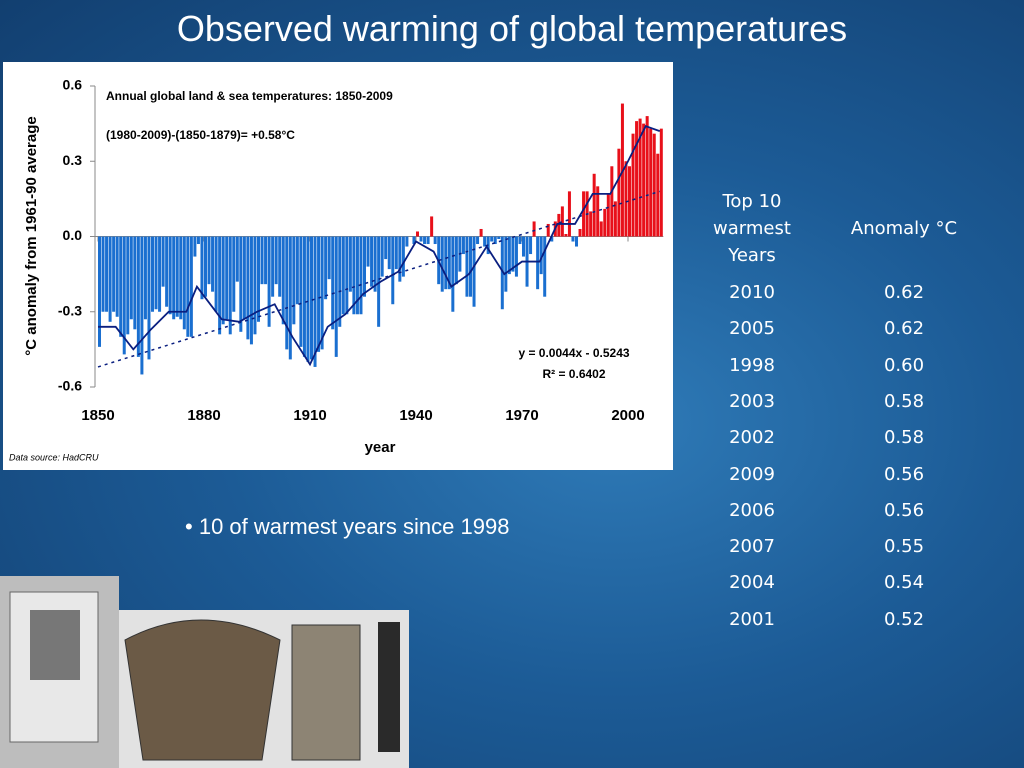 This screenshot has width=1024, height=768. Describe the element at coordinates (70, 310) in the screenshot. I see `y-tick-label: -0.3` at that location.